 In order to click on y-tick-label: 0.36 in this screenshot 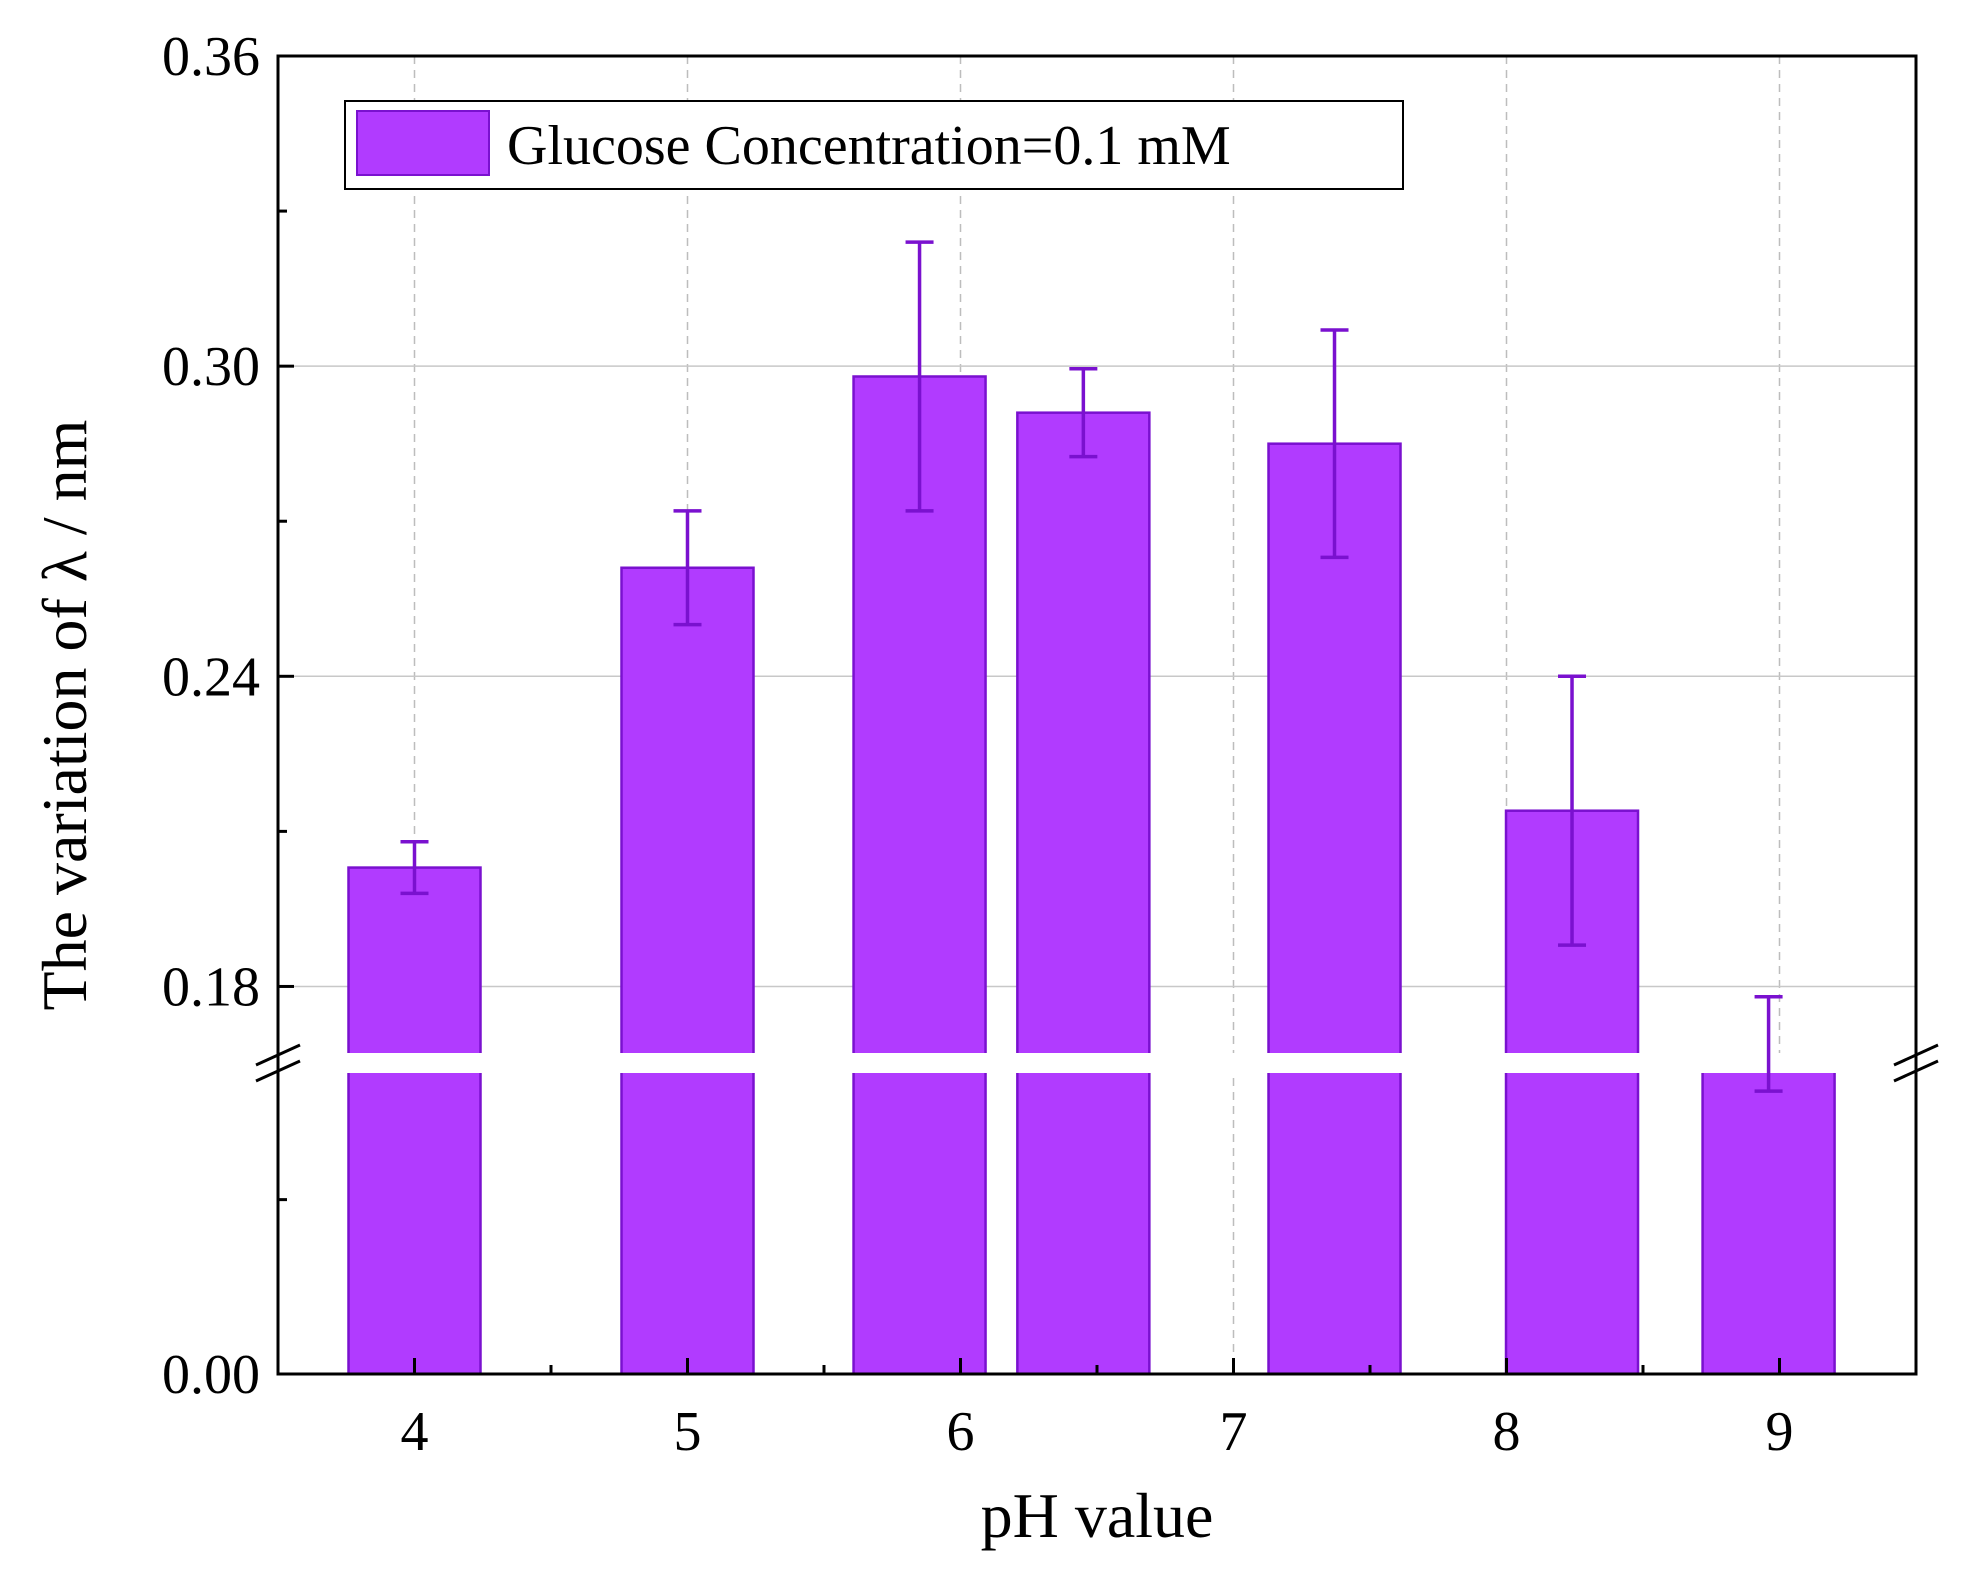, I will do `click(211, 57)`.